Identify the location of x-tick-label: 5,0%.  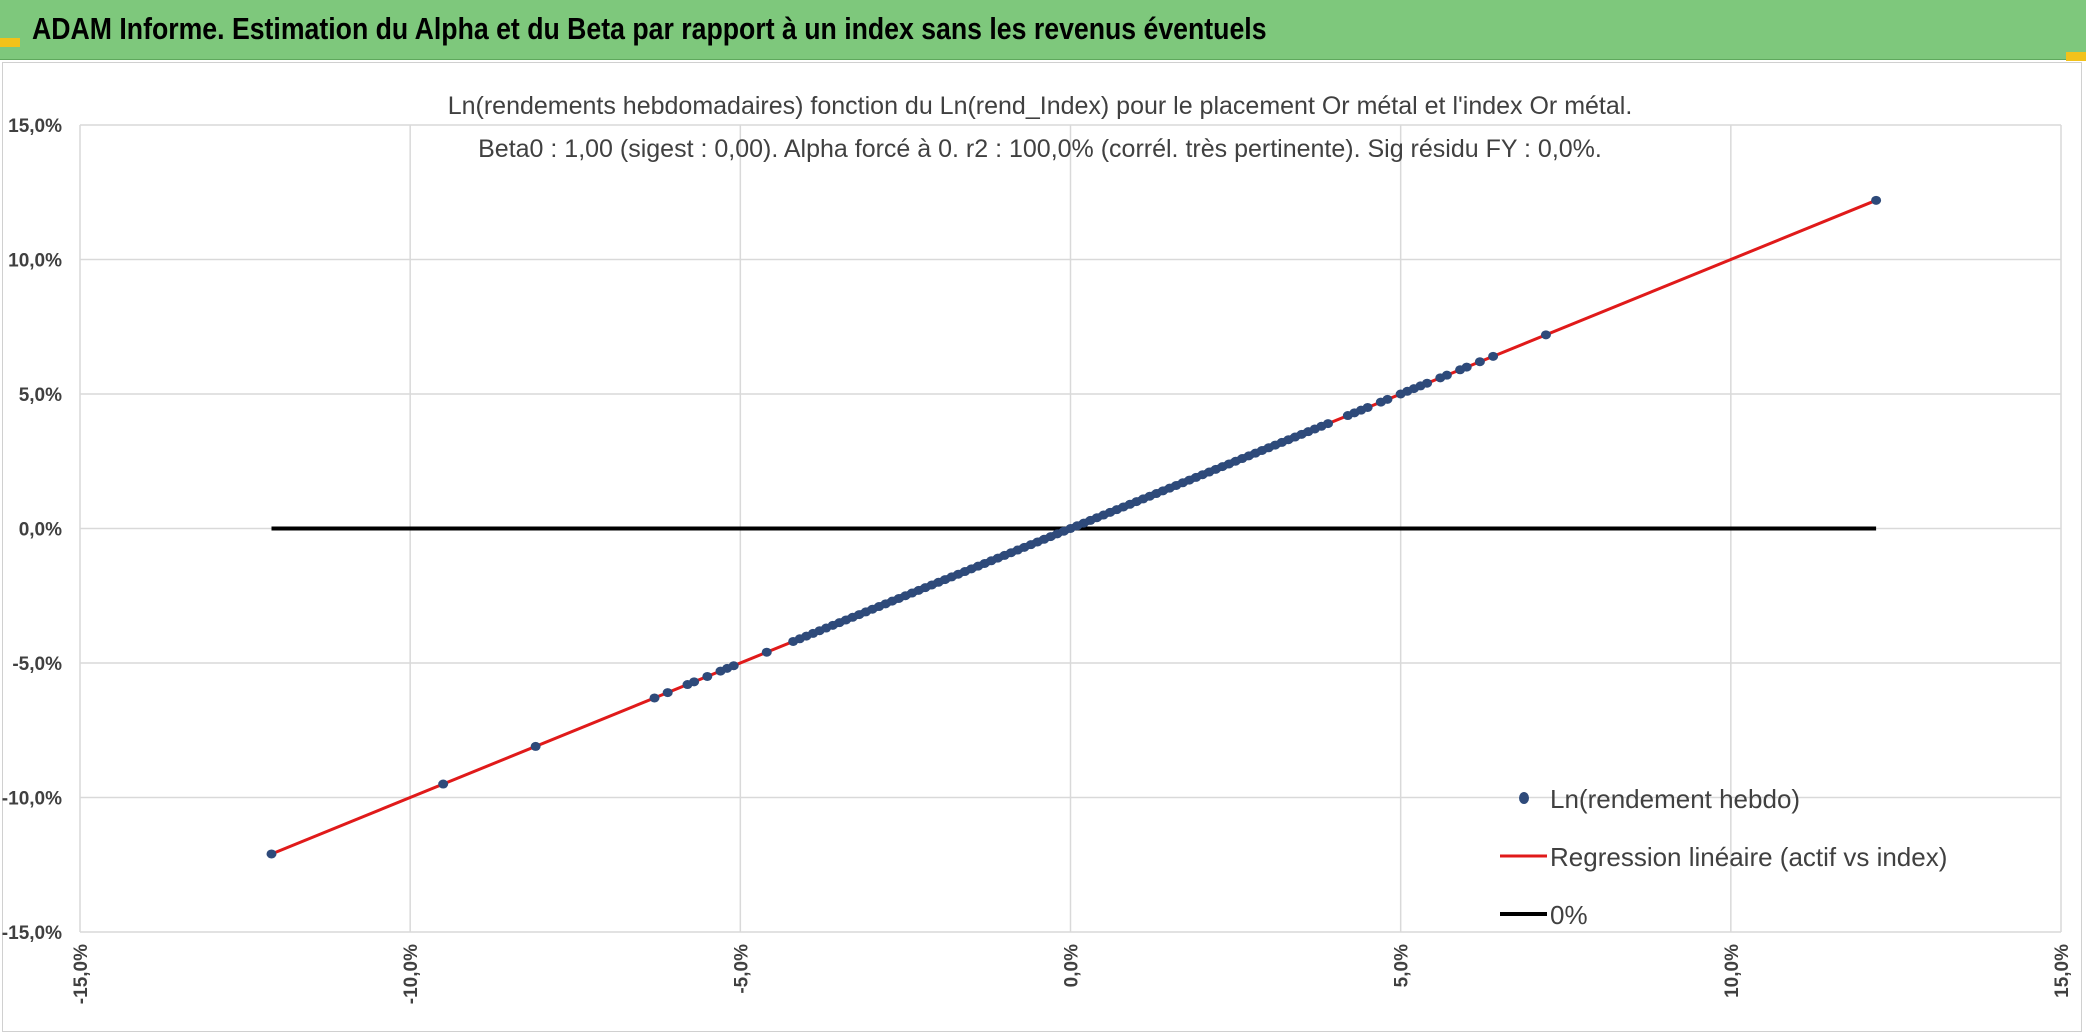
(1402, 965).